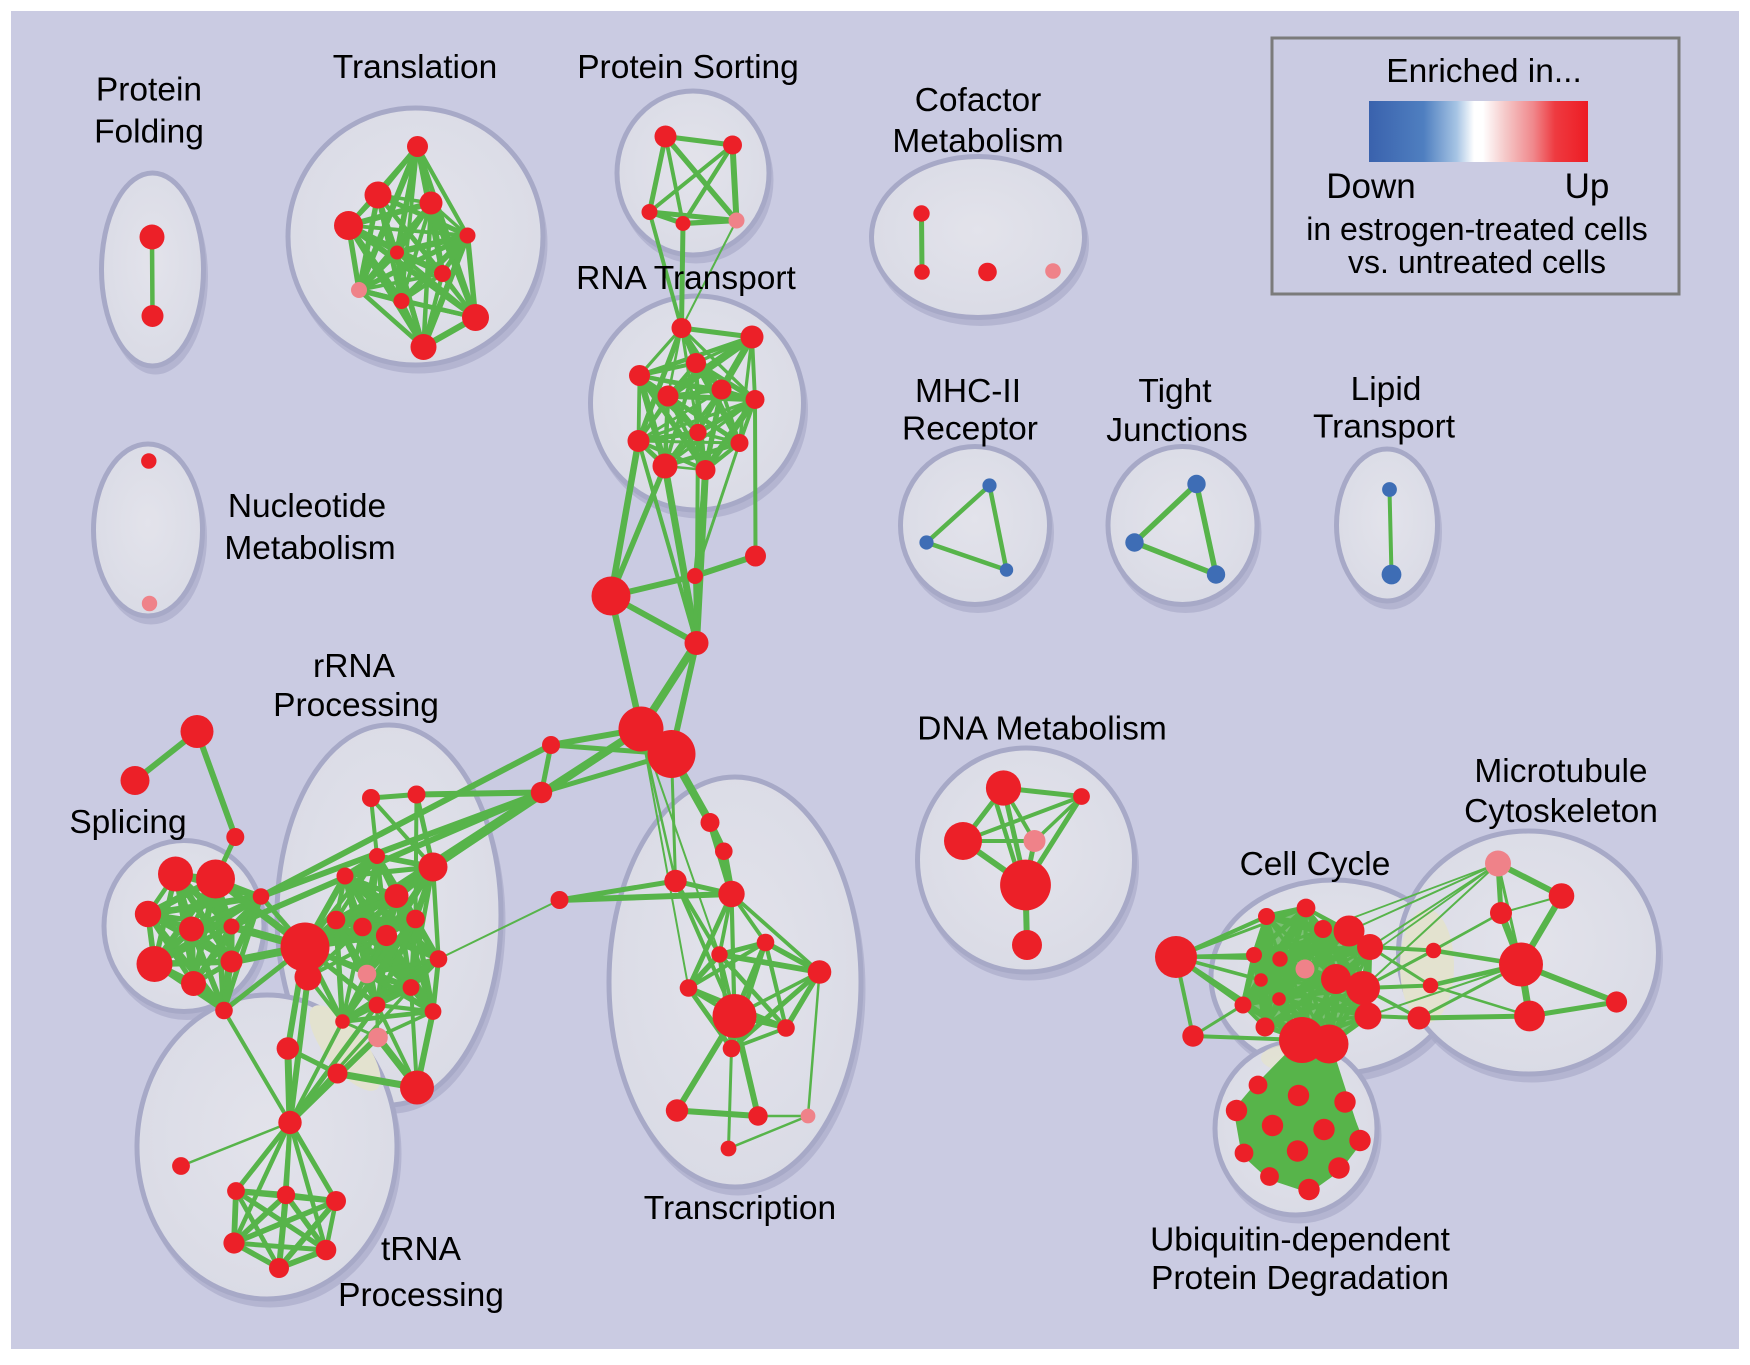 Image resolution: width=1750 pixels, height=1365 pixels. I want to click on svg-text: MHC-II, so click(968, 391).